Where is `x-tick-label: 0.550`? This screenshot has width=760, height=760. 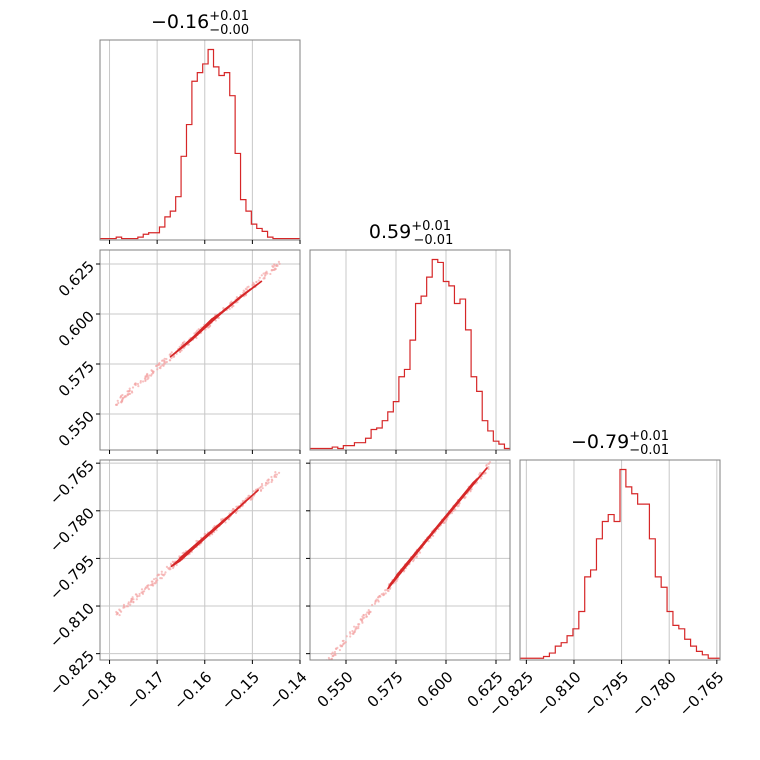
x-tick-label: 0.550 is located at coordinates (335, 689).